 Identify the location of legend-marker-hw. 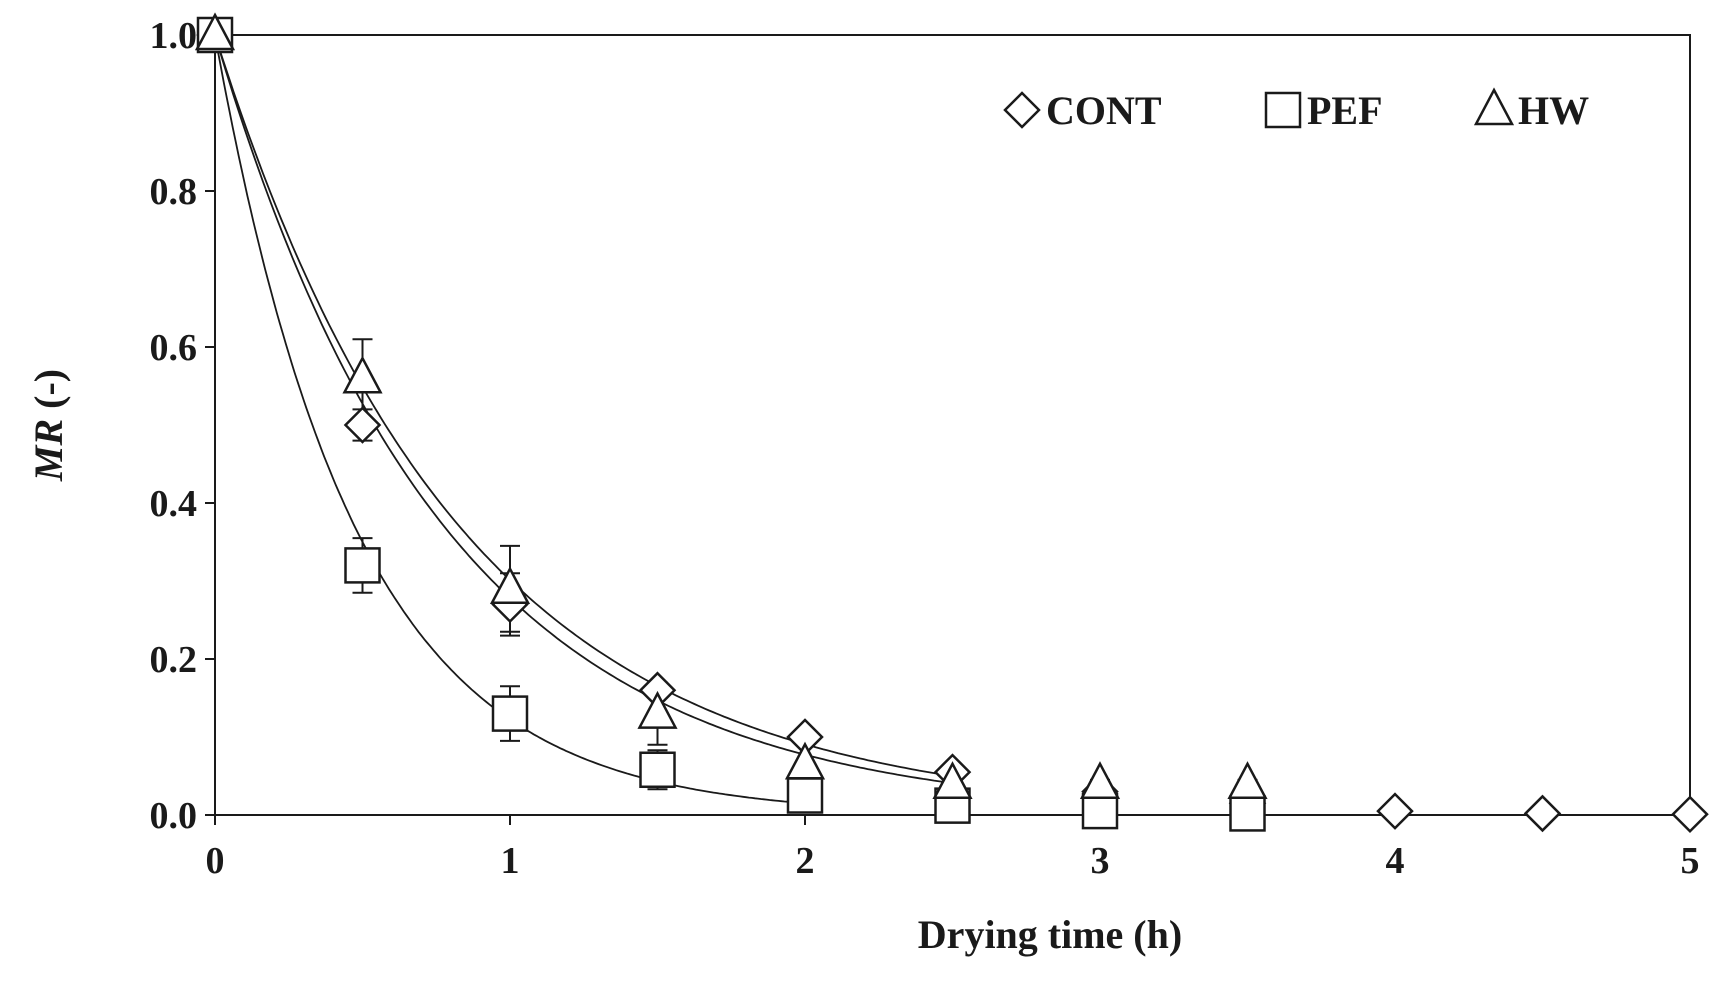
(1494, 106).